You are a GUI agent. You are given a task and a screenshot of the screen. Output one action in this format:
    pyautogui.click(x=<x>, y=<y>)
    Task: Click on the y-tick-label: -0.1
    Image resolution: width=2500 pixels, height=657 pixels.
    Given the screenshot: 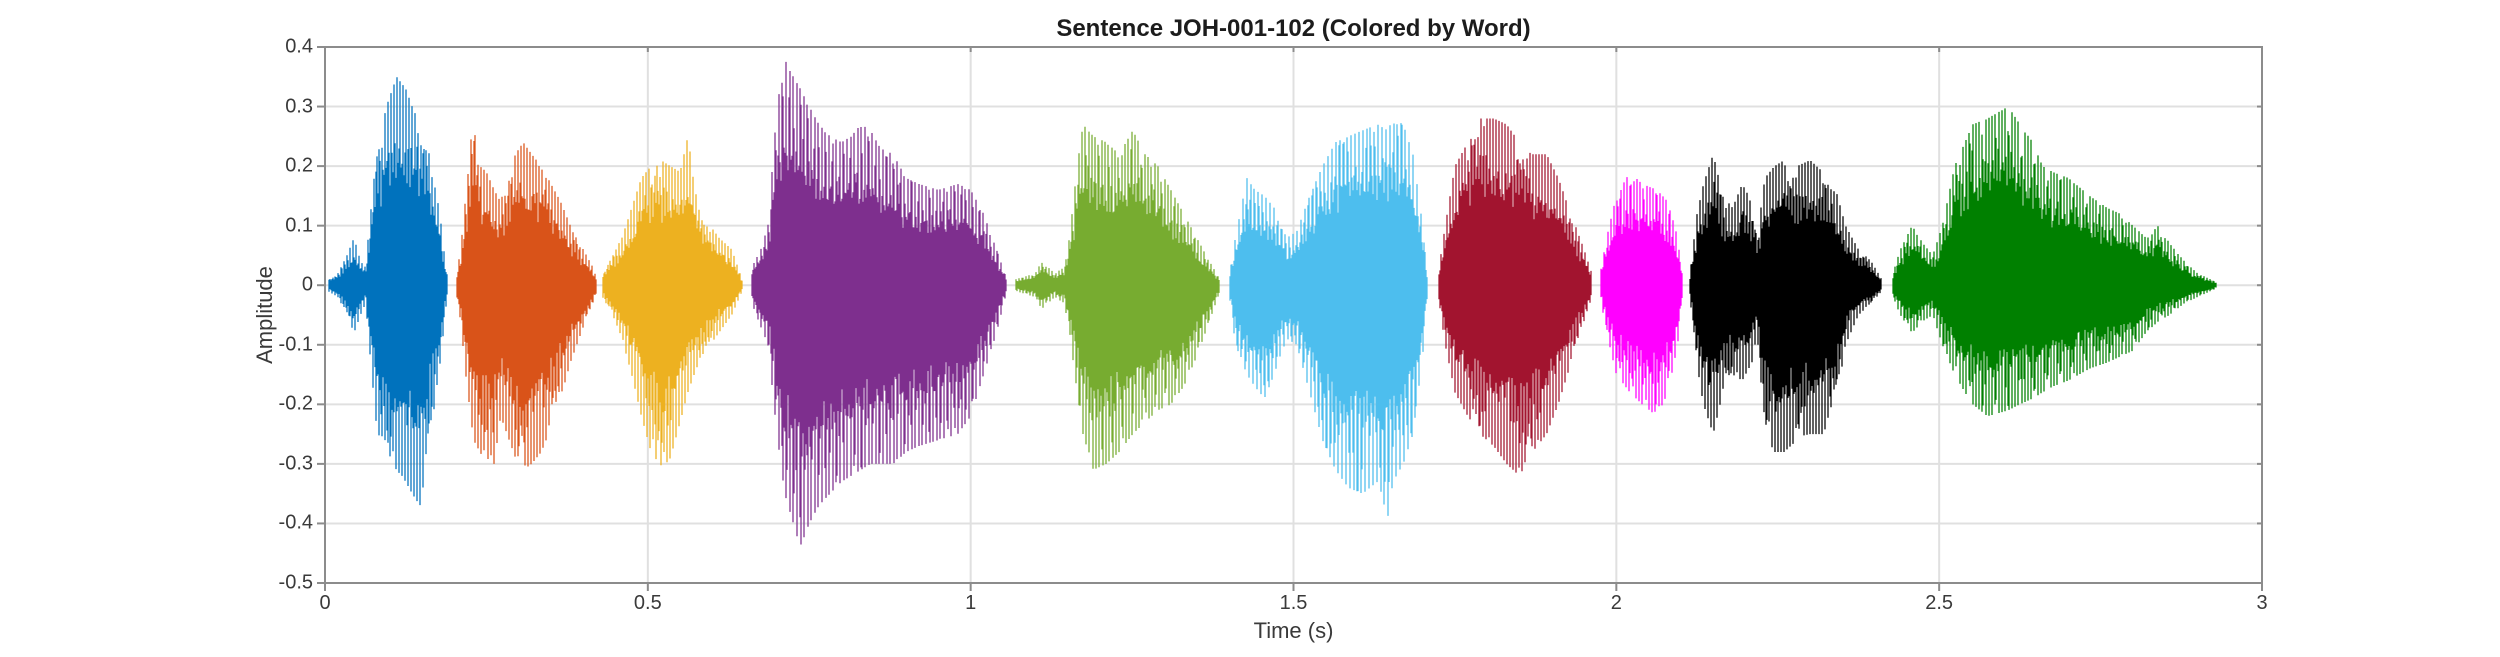 What is the action you would take?
    pyautogui.click(x=295, y=344)
    